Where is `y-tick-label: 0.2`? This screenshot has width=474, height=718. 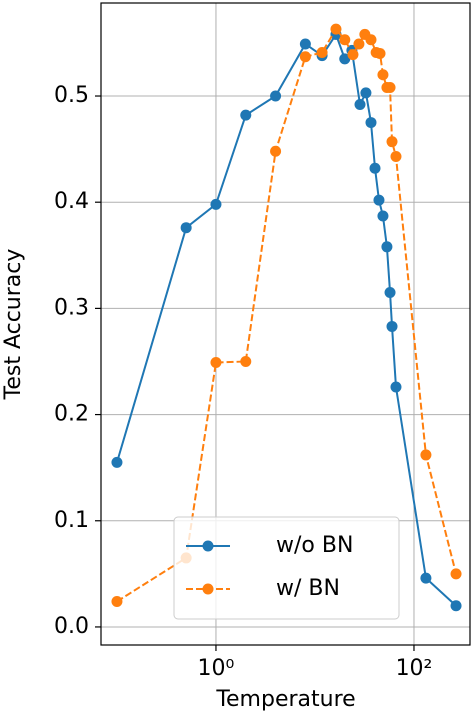 y-tick-label: 0.2 is located at coordinates (71, 414).